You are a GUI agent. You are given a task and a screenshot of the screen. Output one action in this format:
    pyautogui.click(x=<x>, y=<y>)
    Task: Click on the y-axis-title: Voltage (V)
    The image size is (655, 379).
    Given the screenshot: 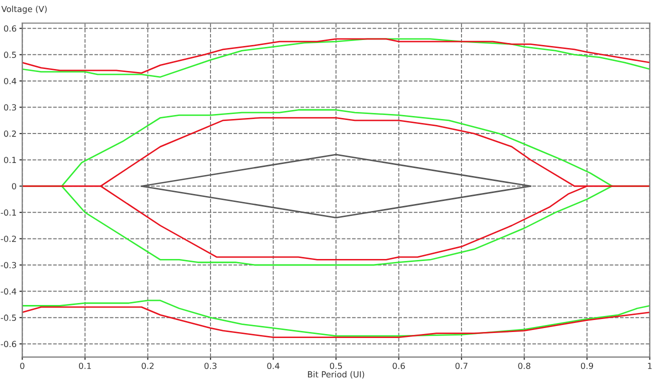 What is the action you would take?
    pyautogui.click(x=24, y=10)
    